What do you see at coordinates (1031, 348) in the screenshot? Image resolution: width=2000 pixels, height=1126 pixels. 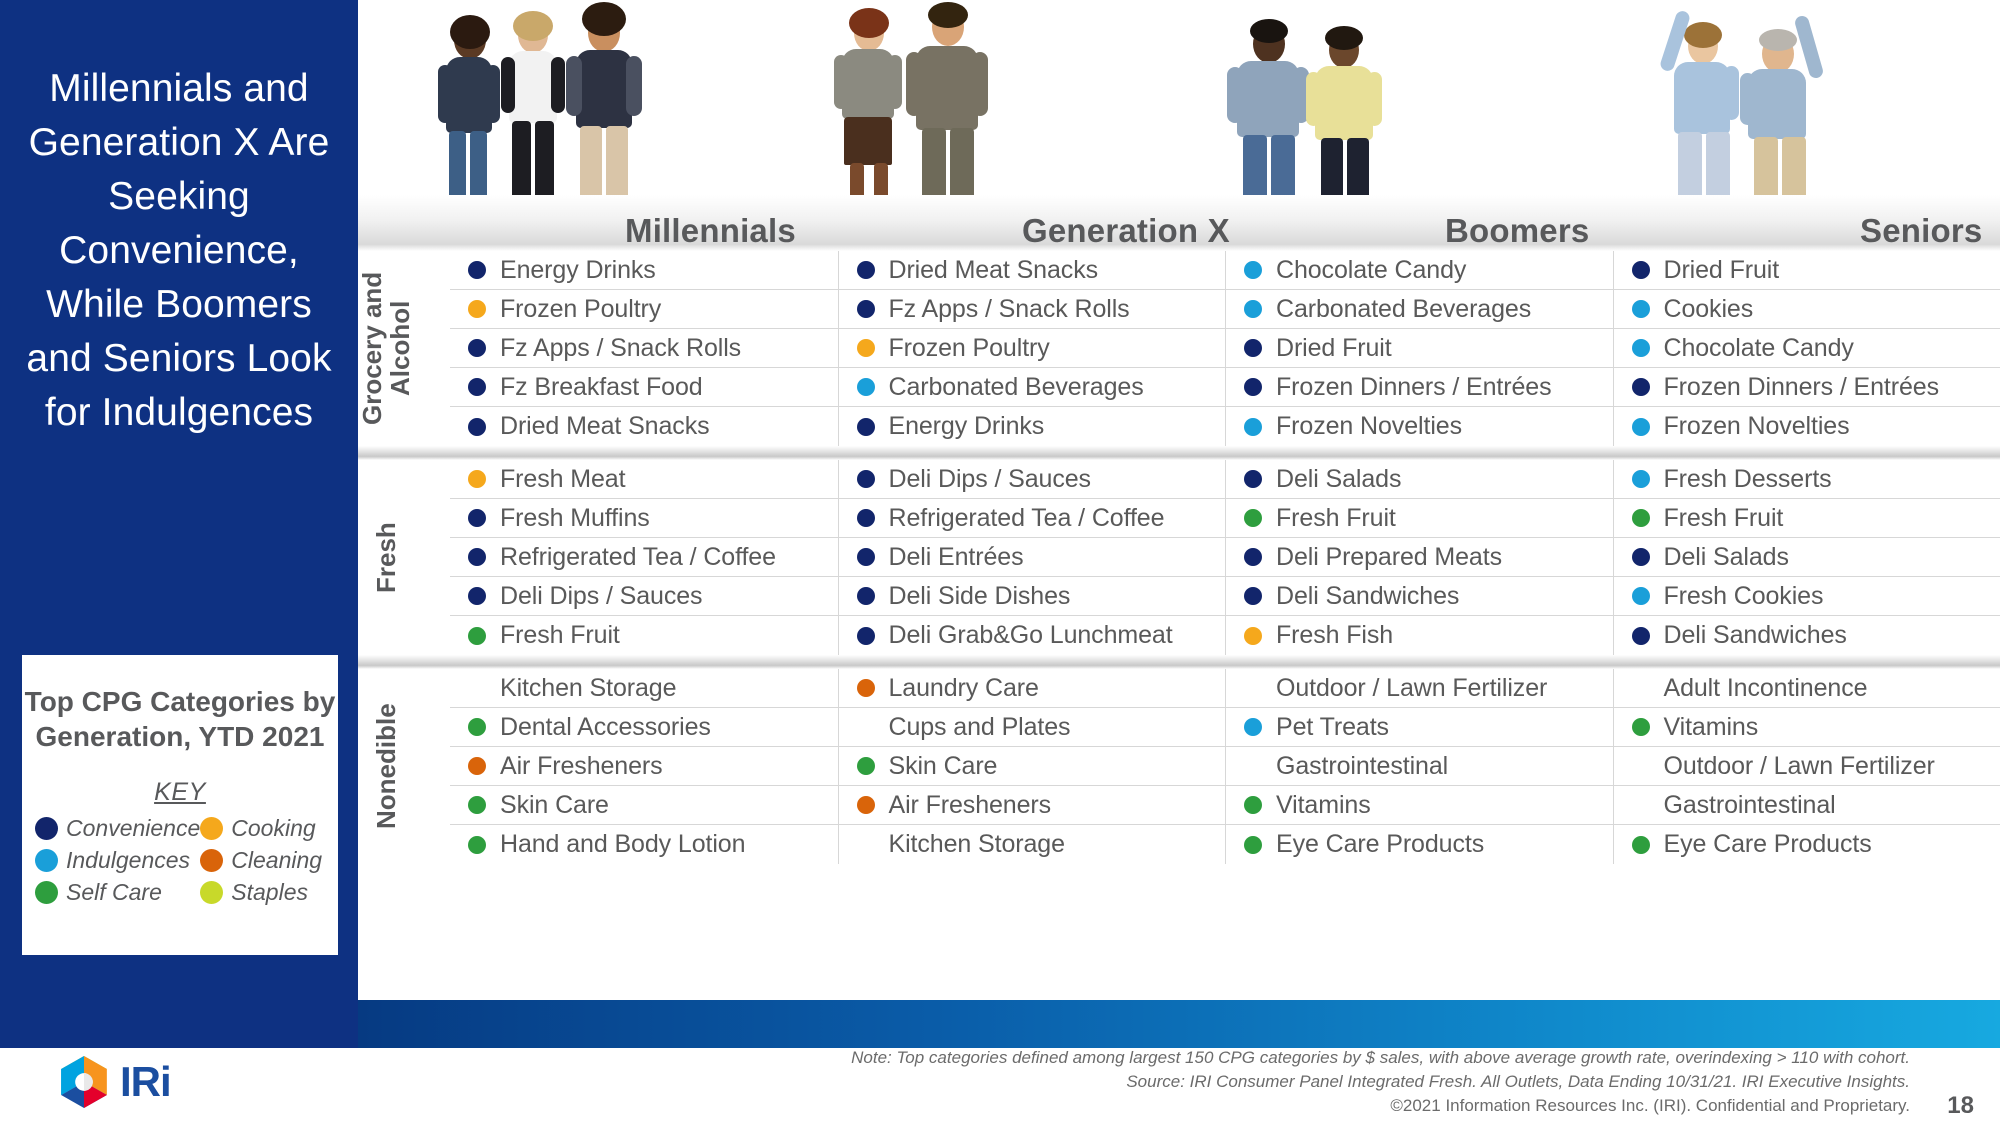 I see `table-cell: Frozen Poultry` at bounding box center [1031, 348].